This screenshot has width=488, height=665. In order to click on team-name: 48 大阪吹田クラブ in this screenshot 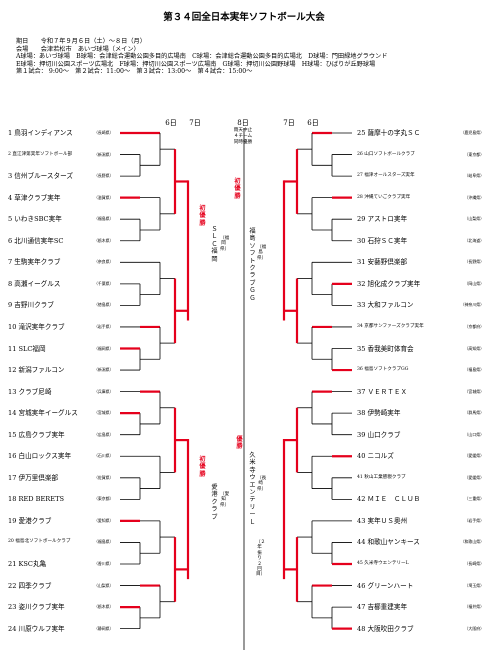, I will do `click(385, 628)`.